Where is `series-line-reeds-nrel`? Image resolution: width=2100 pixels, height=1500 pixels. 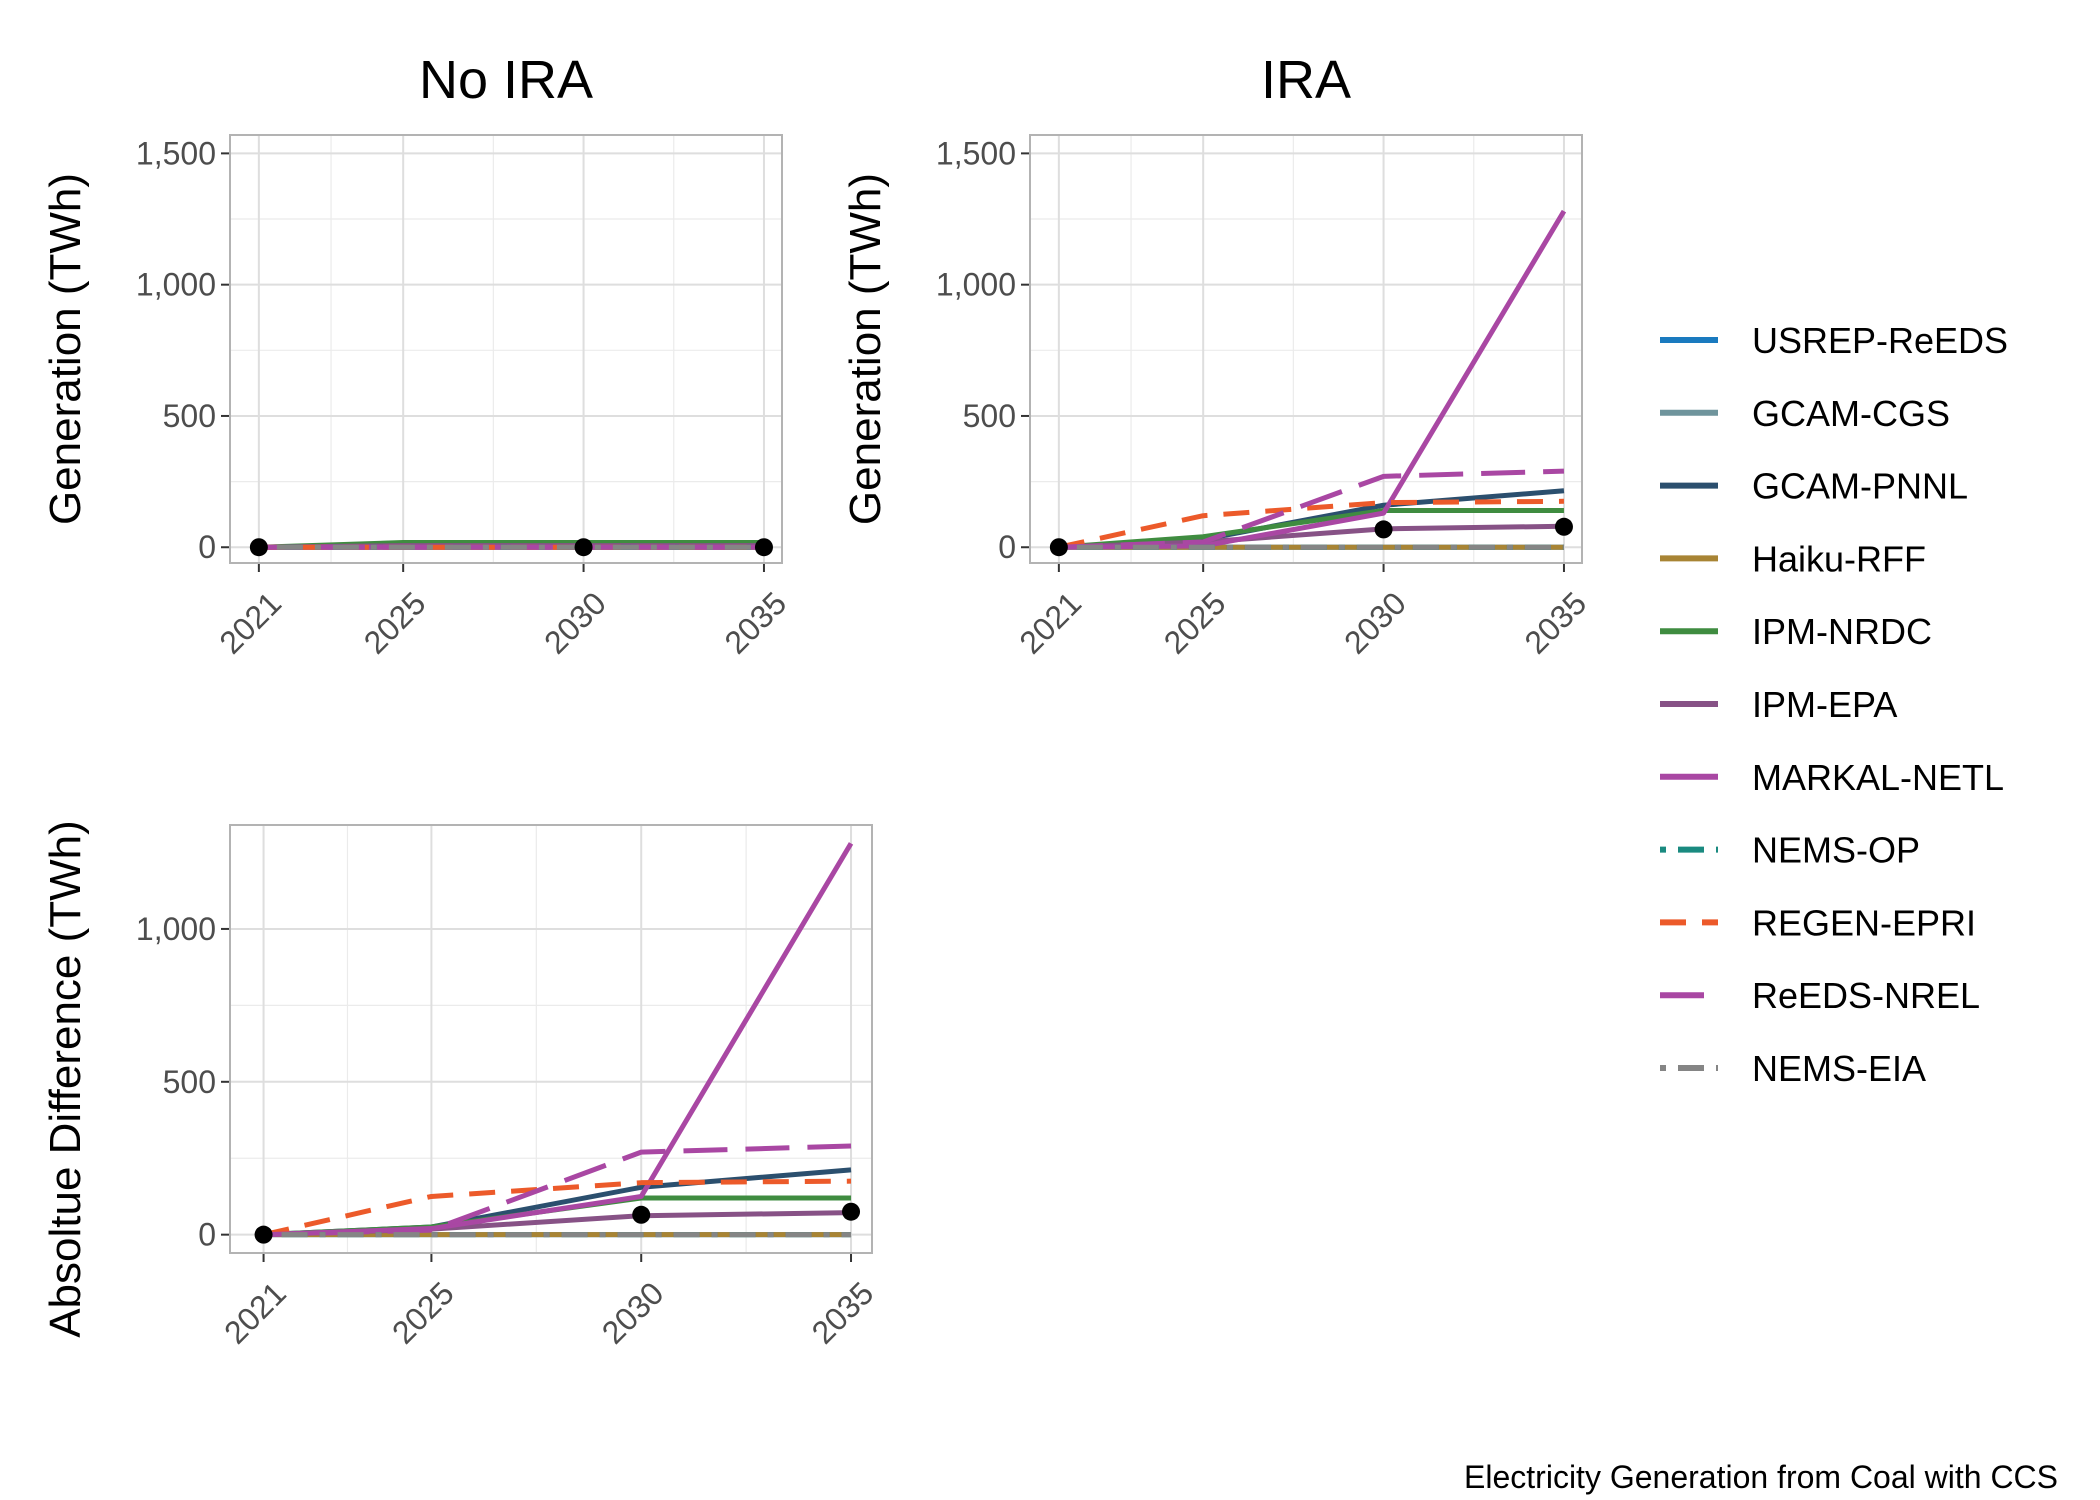
series-line-reeds-nrel is located at coordinates (1311, 509).